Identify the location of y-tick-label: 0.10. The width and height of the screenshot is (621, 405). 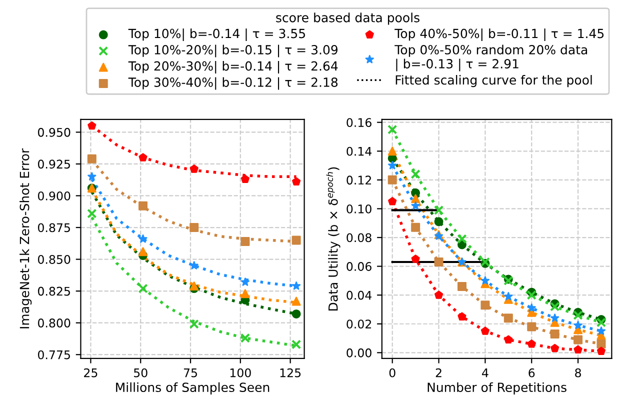
(359, 209).